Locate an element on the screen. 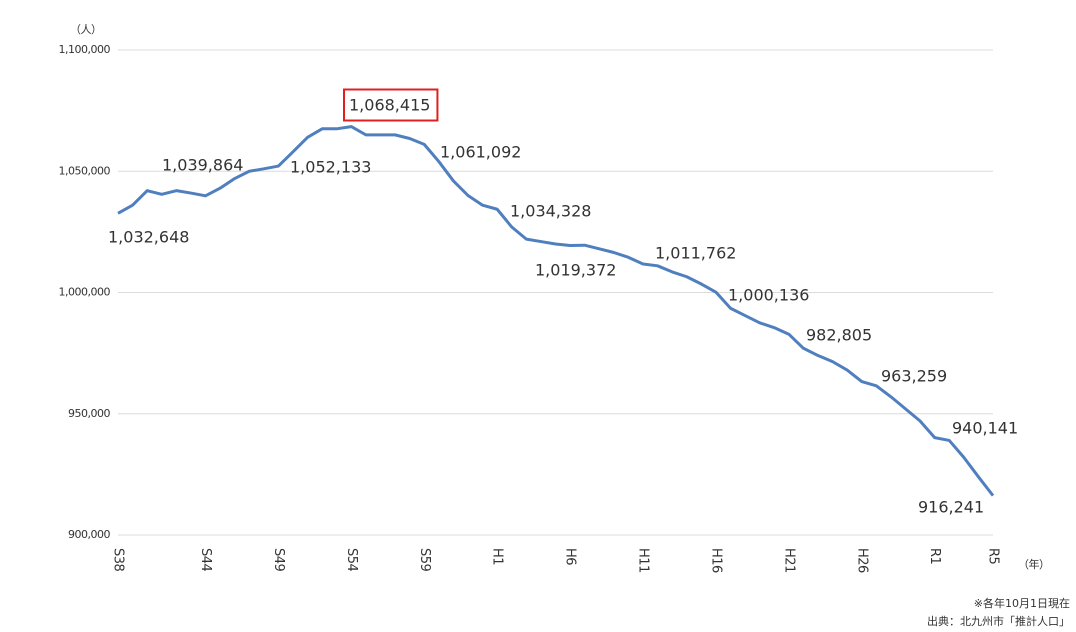  y-unit: （人） is located at coordinates (86, 29).